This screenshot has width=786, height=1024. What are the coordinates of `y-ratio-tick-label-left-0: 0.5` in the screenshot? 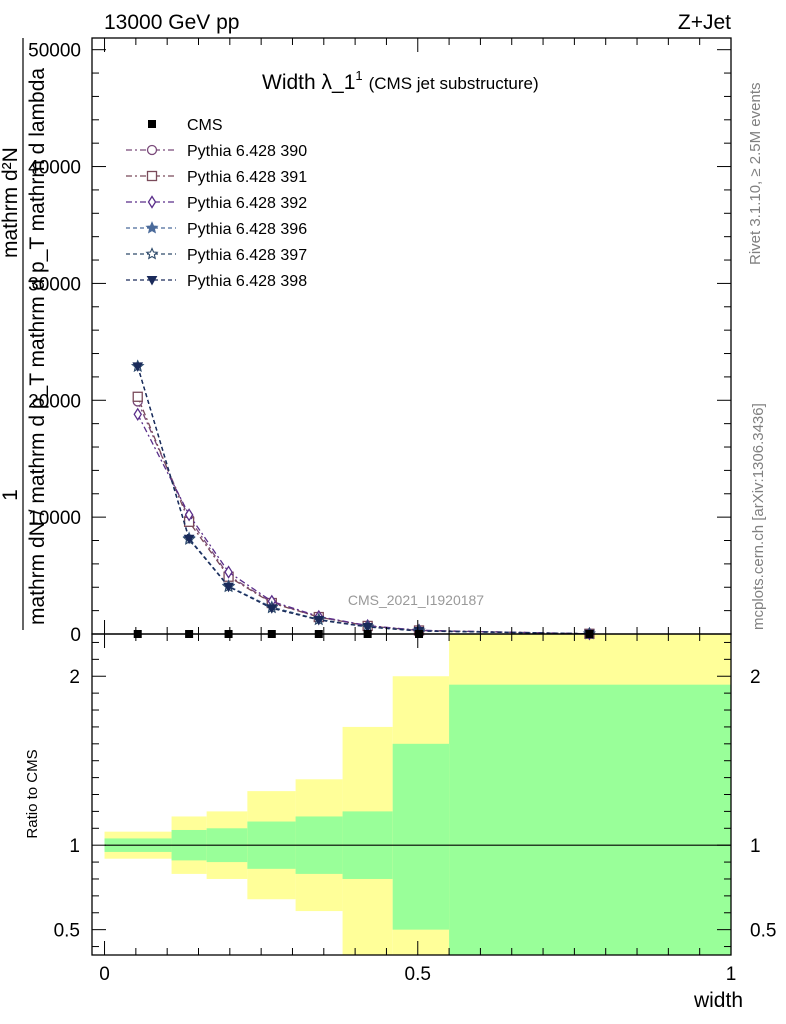 It's located at (67, 931).